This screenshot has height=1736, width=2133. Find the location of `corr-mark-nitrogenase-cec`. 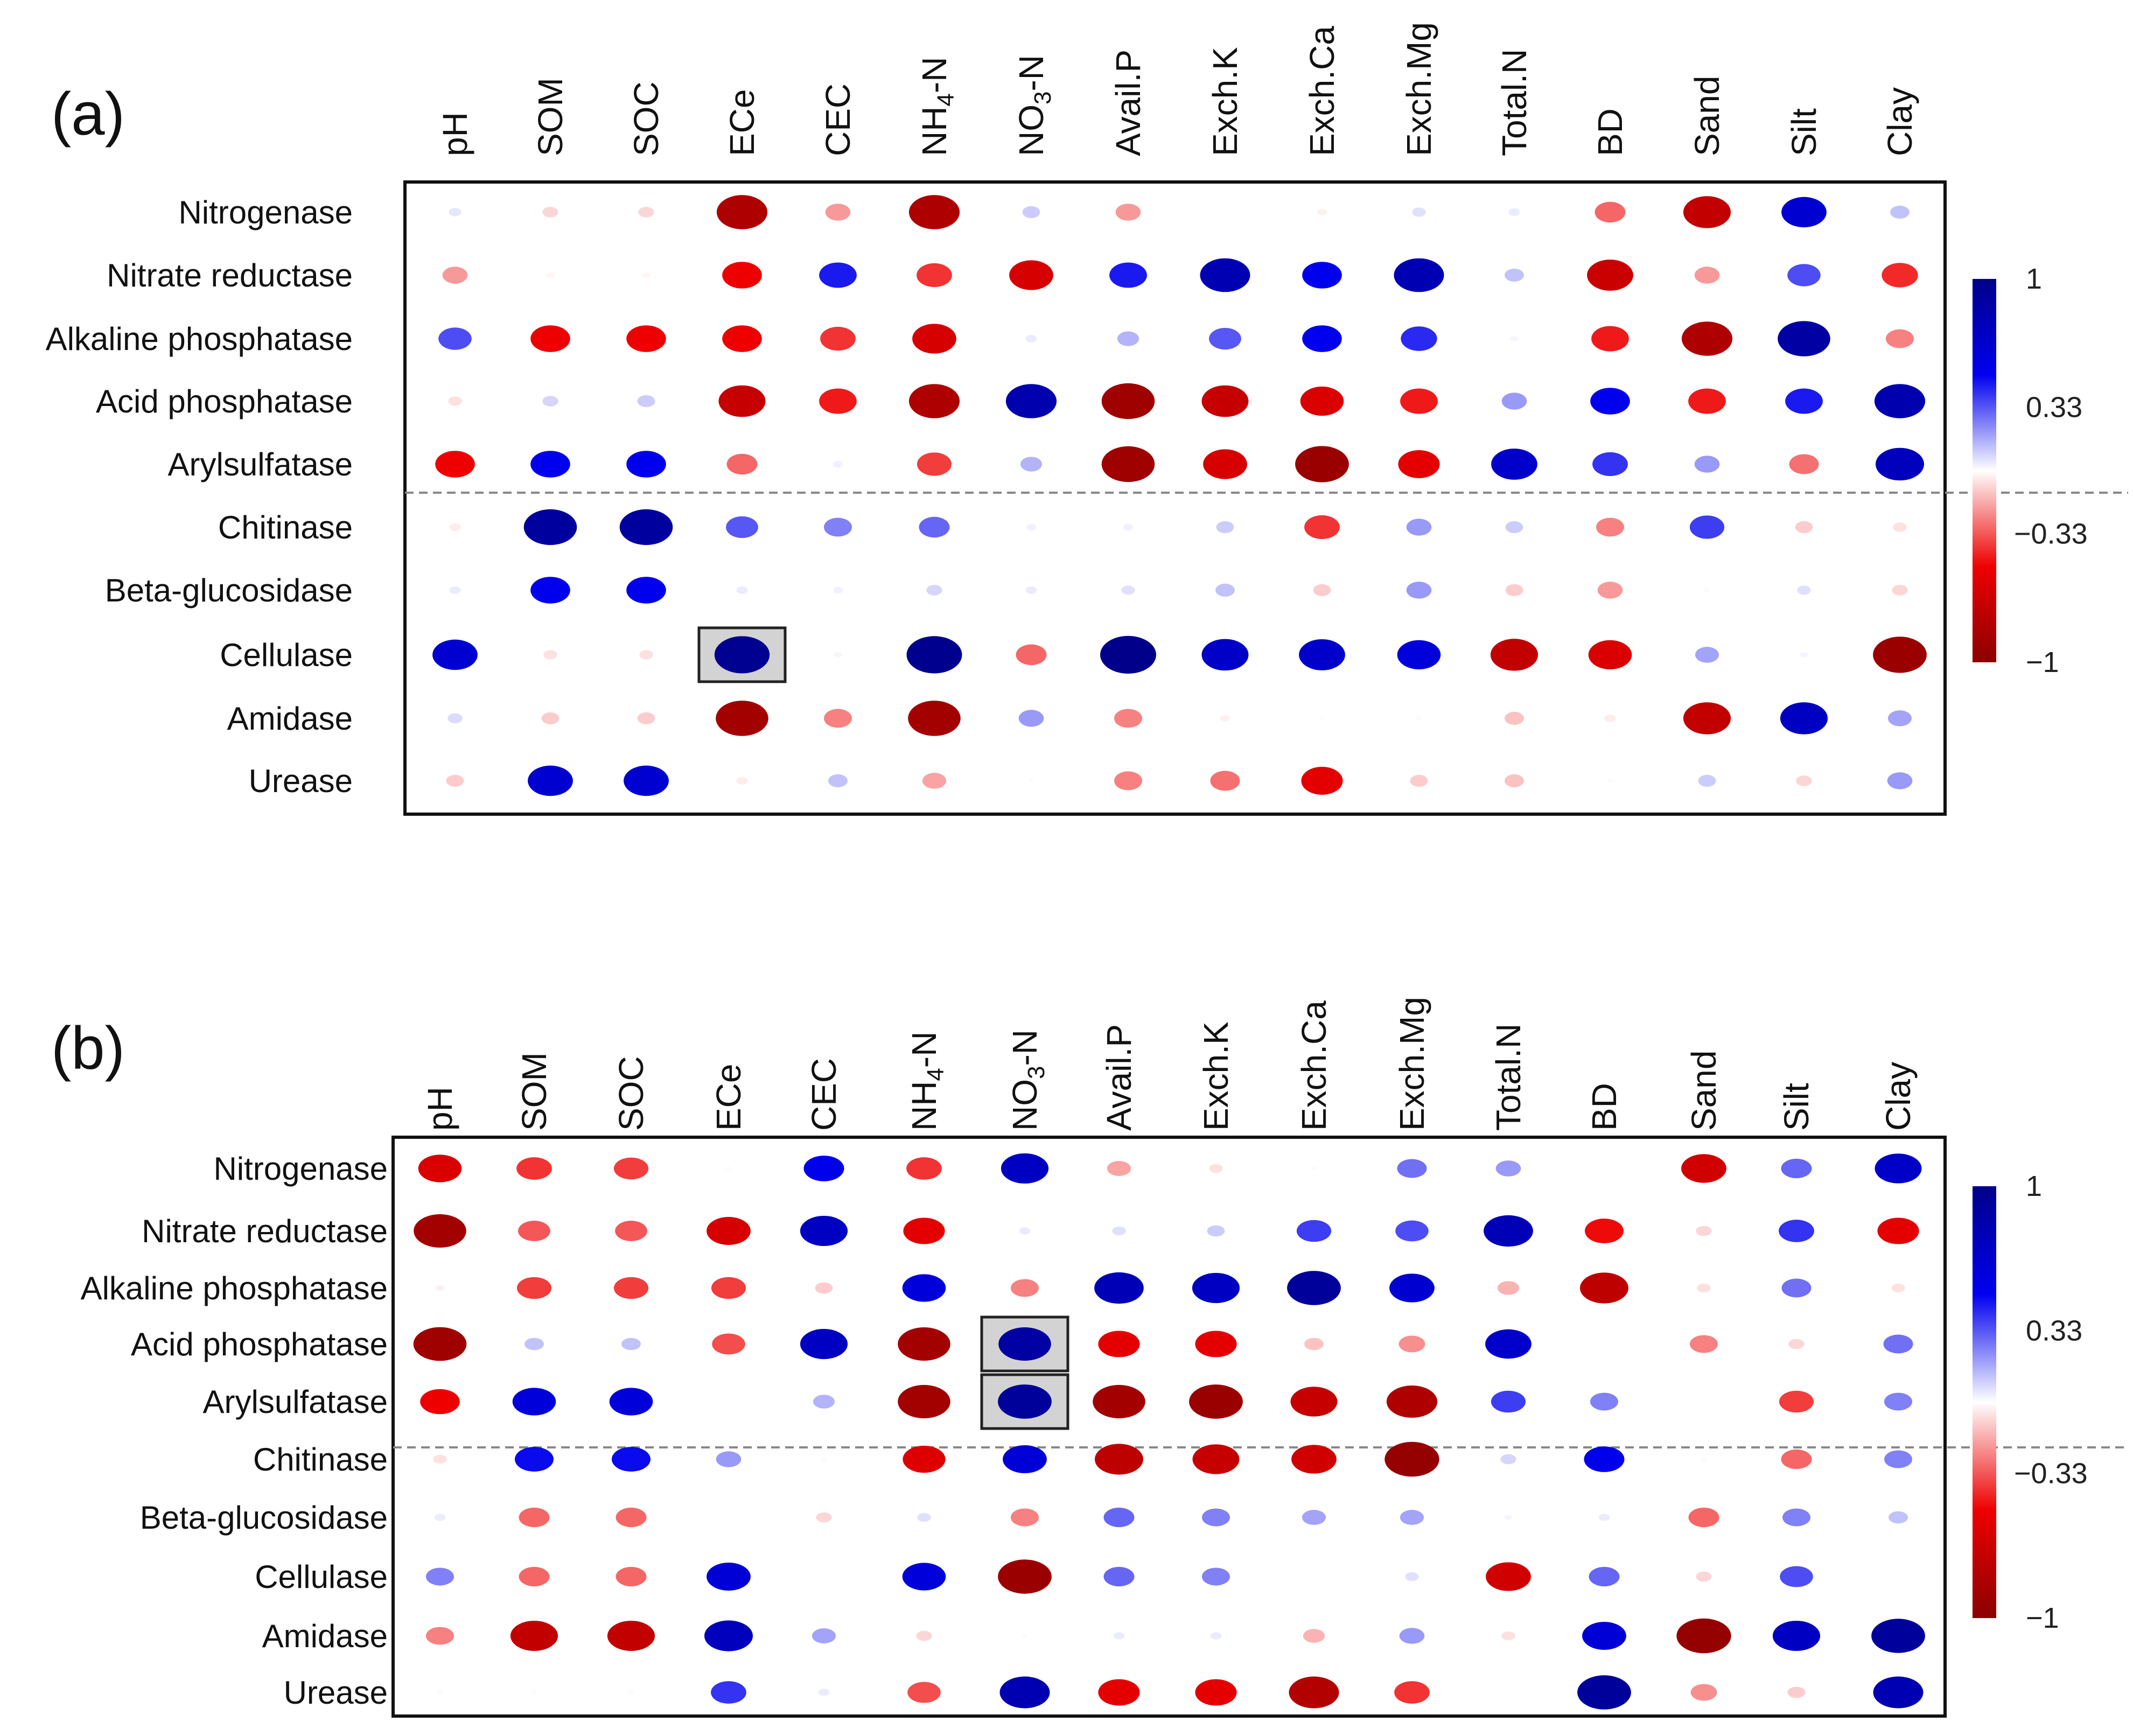

corr-mark-nitrogenase-cec is located at coordinates (823, 1168).